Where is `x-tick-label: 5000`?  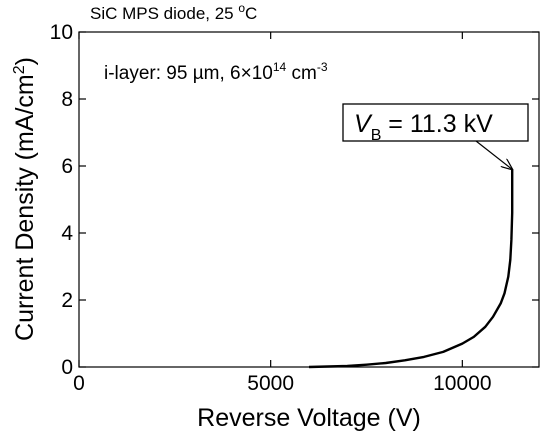 x-tick-label: 5000 is located at coordinates (270, 383).